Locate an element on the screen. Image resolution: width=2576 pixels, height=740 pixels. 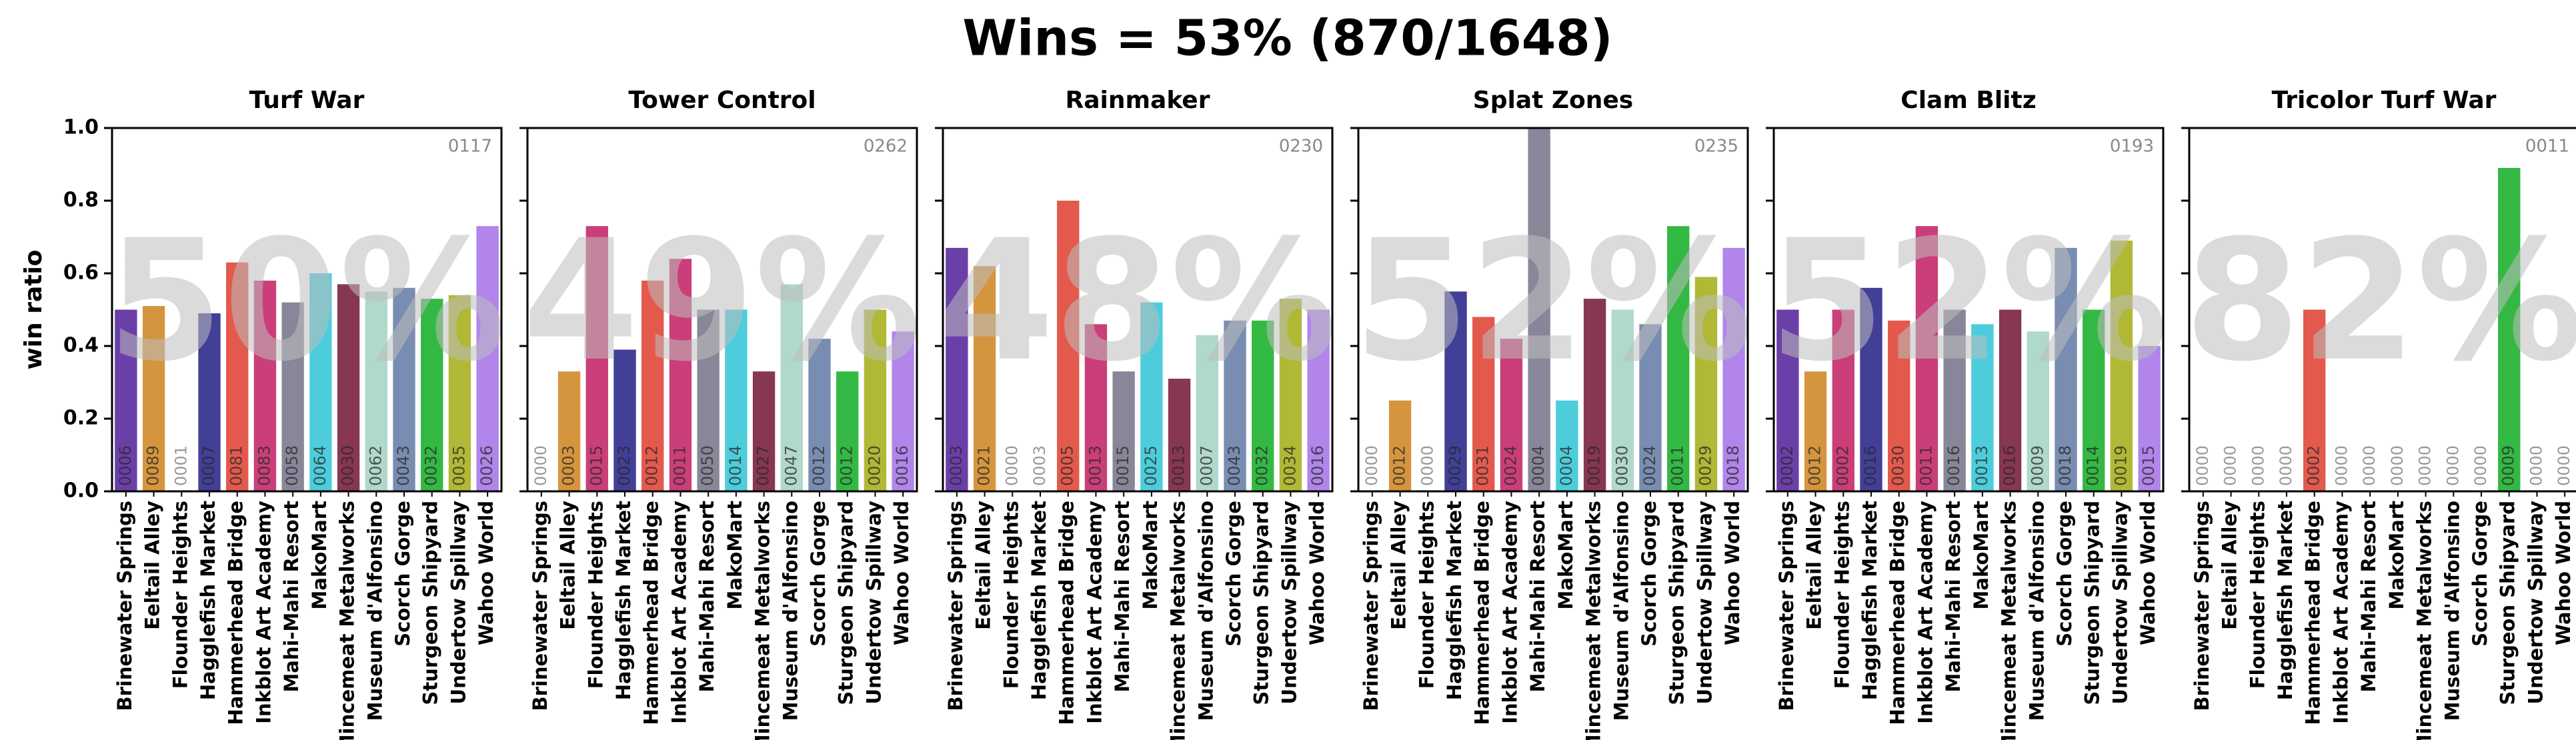
count-label: 0002 is located at coordinates (1787, 465).